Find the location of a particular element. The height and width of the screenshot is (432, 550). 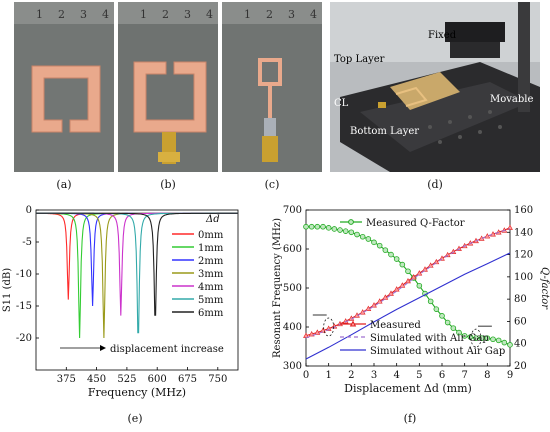

x-tick-label: 4 is located at coordinates (396, 375).